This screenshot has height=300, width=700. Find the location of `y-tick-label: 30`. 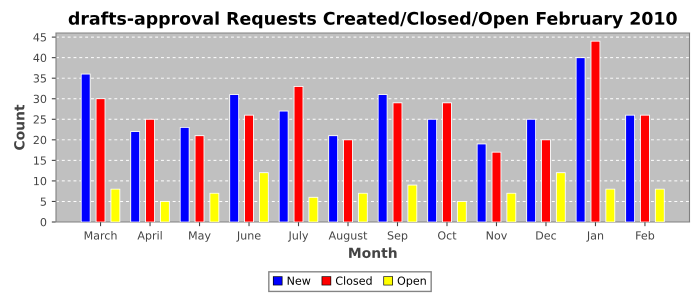

y-tick-label: 30 is located at coordinates (40, 99).